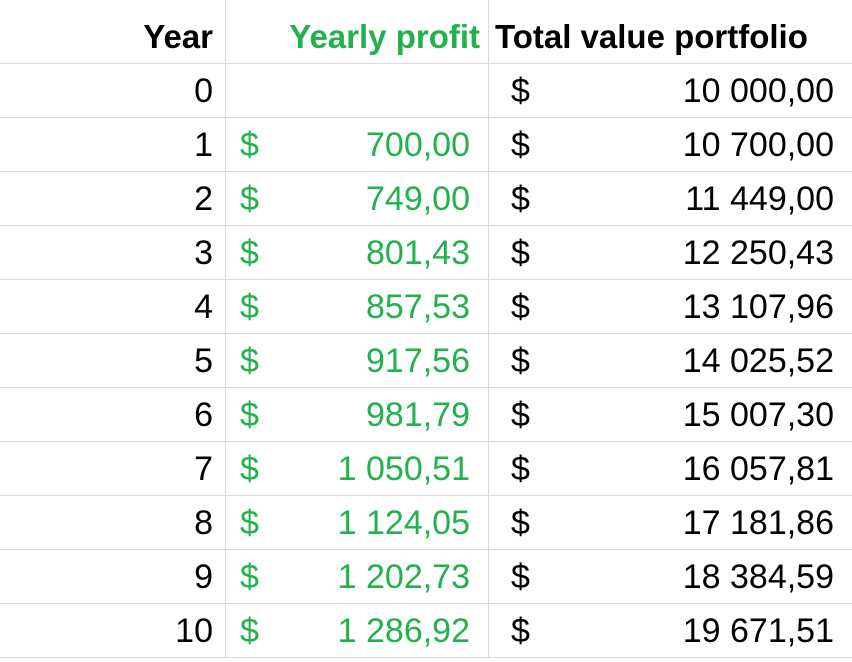  Describe the element at coordinates (357, 91) in the screenshot. I see `profit-cell` at that location.